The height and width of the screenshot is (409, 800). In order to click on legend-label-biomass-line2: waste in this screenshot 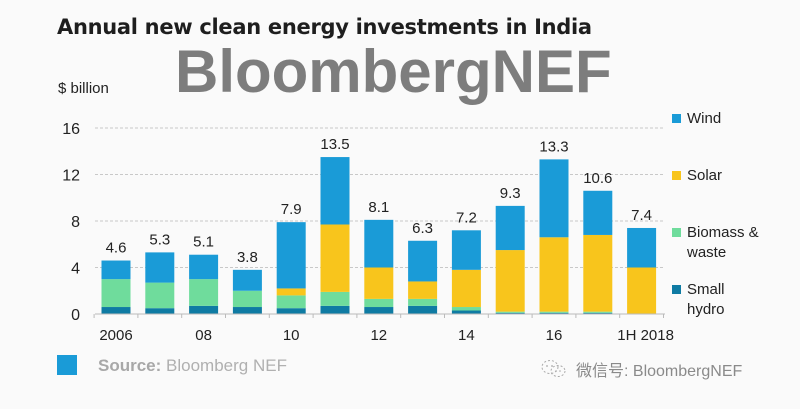, I will do `click(707, 252)`.